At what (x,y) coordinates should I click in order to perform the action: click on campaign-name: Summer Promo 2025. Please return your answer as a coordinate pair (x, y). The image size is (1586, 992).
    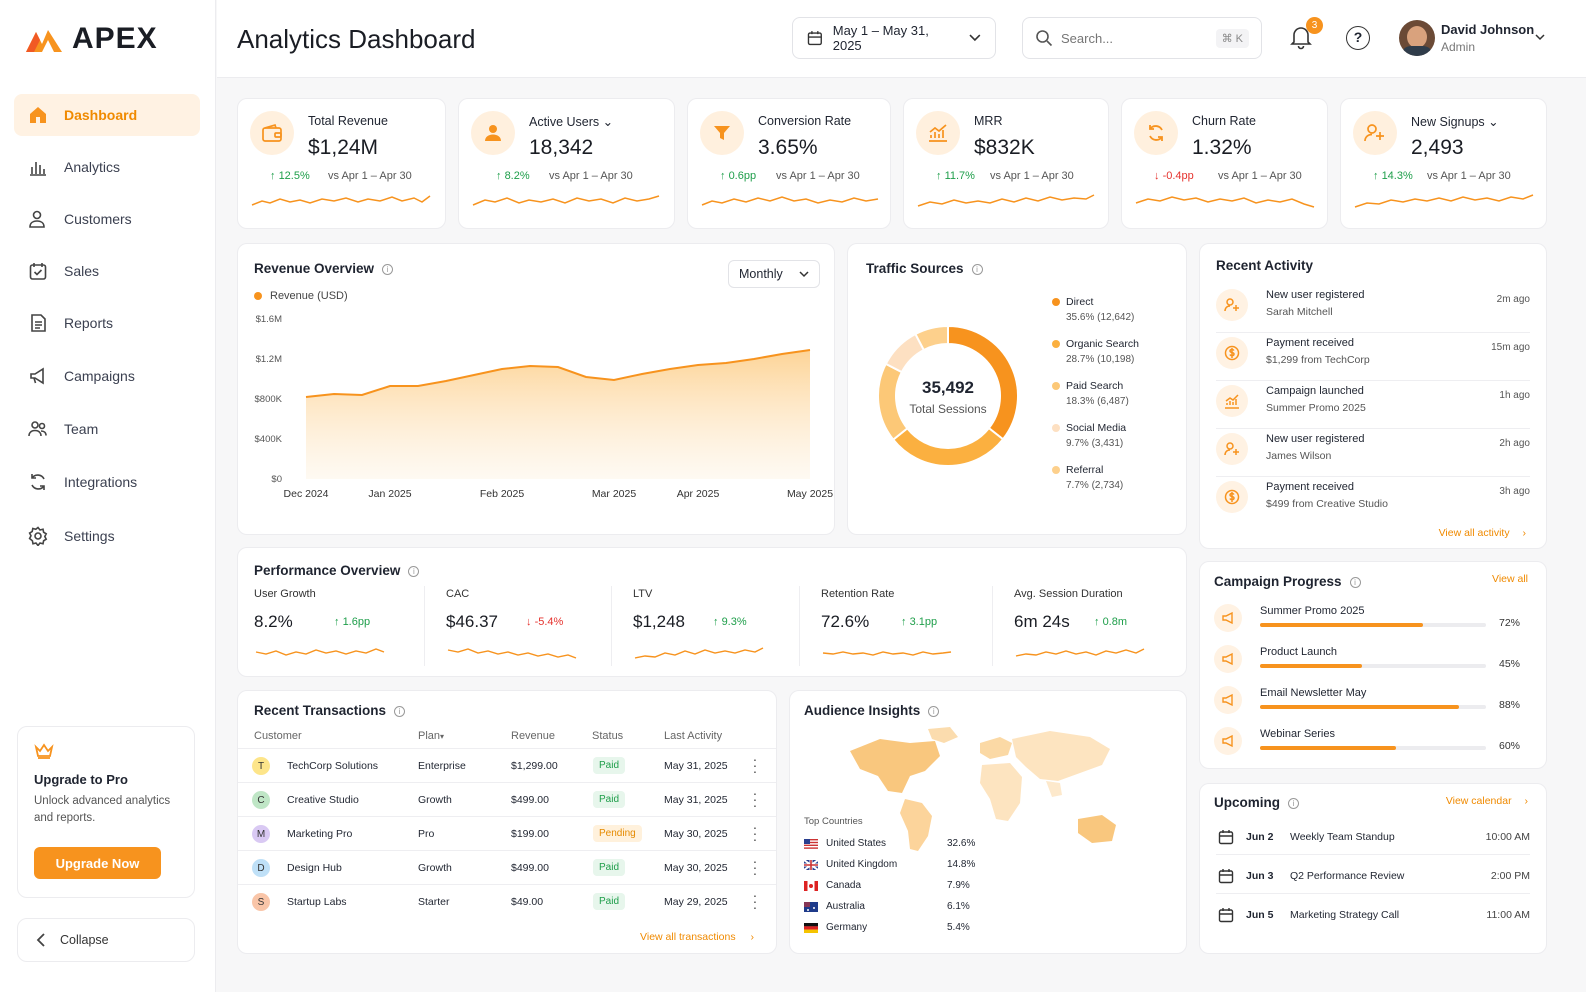
    Looking at the image, I should click on (1312, 611).